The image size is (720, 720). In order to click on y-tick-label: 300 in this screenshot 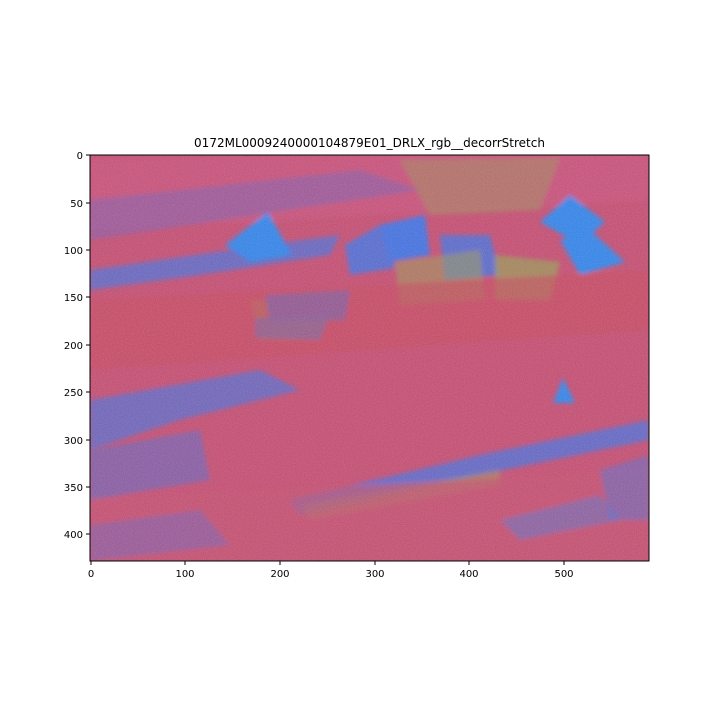, I will do `click(73, 441)`.